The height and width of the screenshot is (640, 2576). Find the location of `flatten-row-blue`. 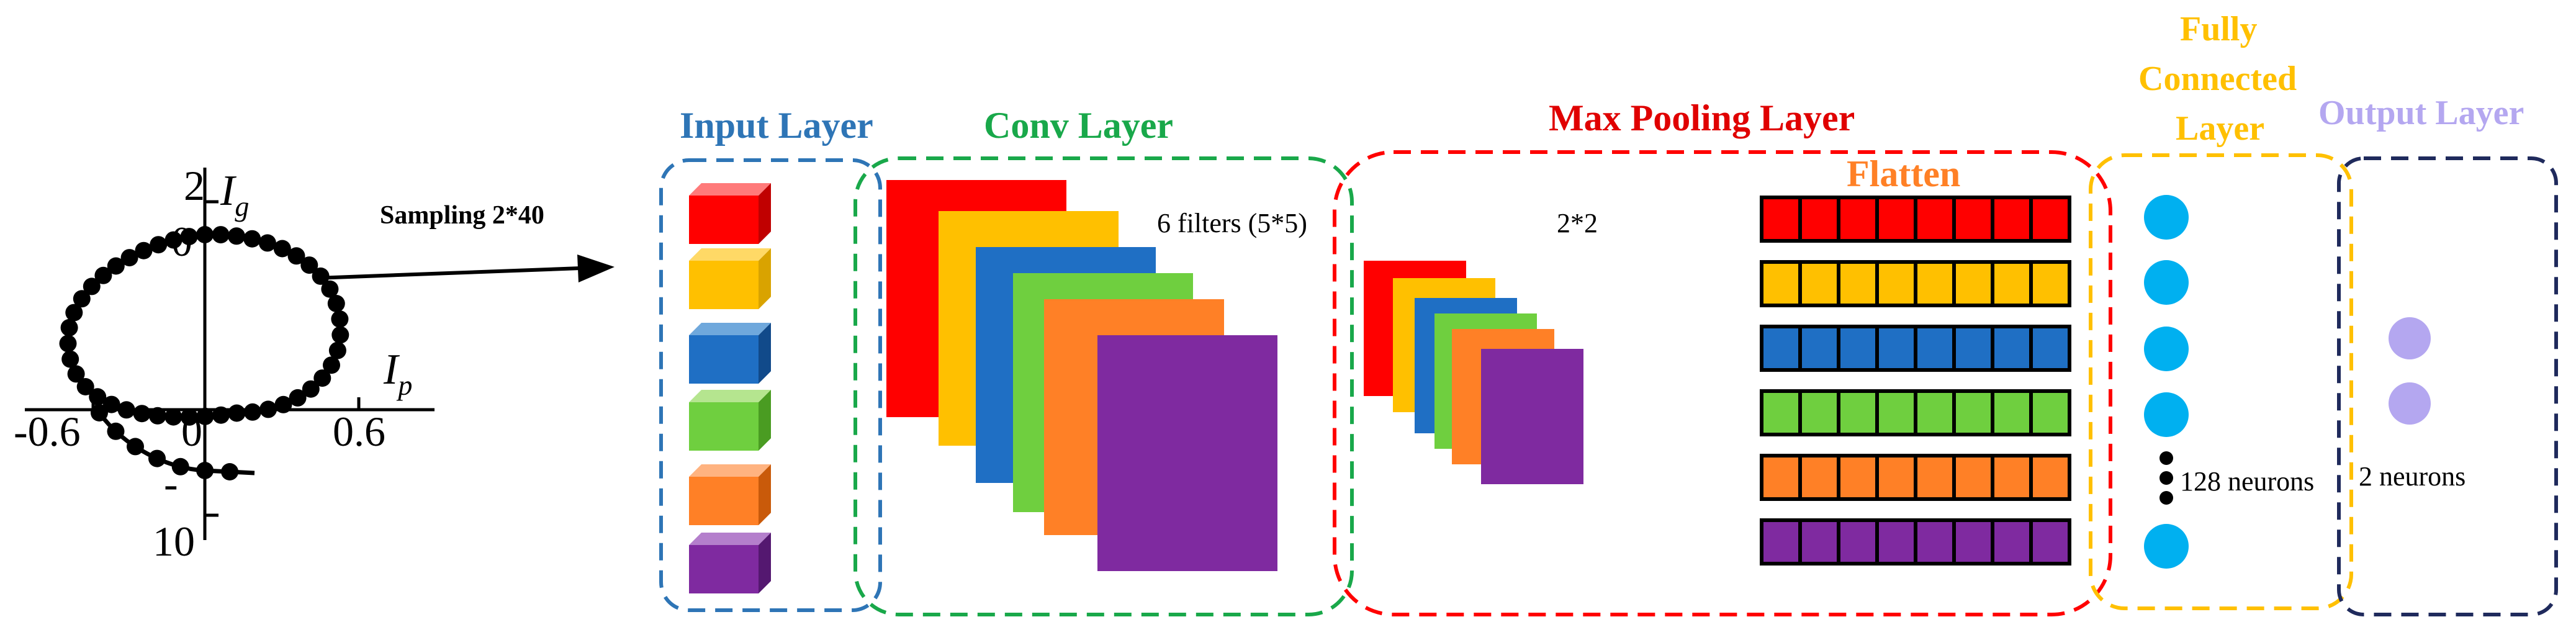

flatten-row-blue is located at coordinates (1915, 348).